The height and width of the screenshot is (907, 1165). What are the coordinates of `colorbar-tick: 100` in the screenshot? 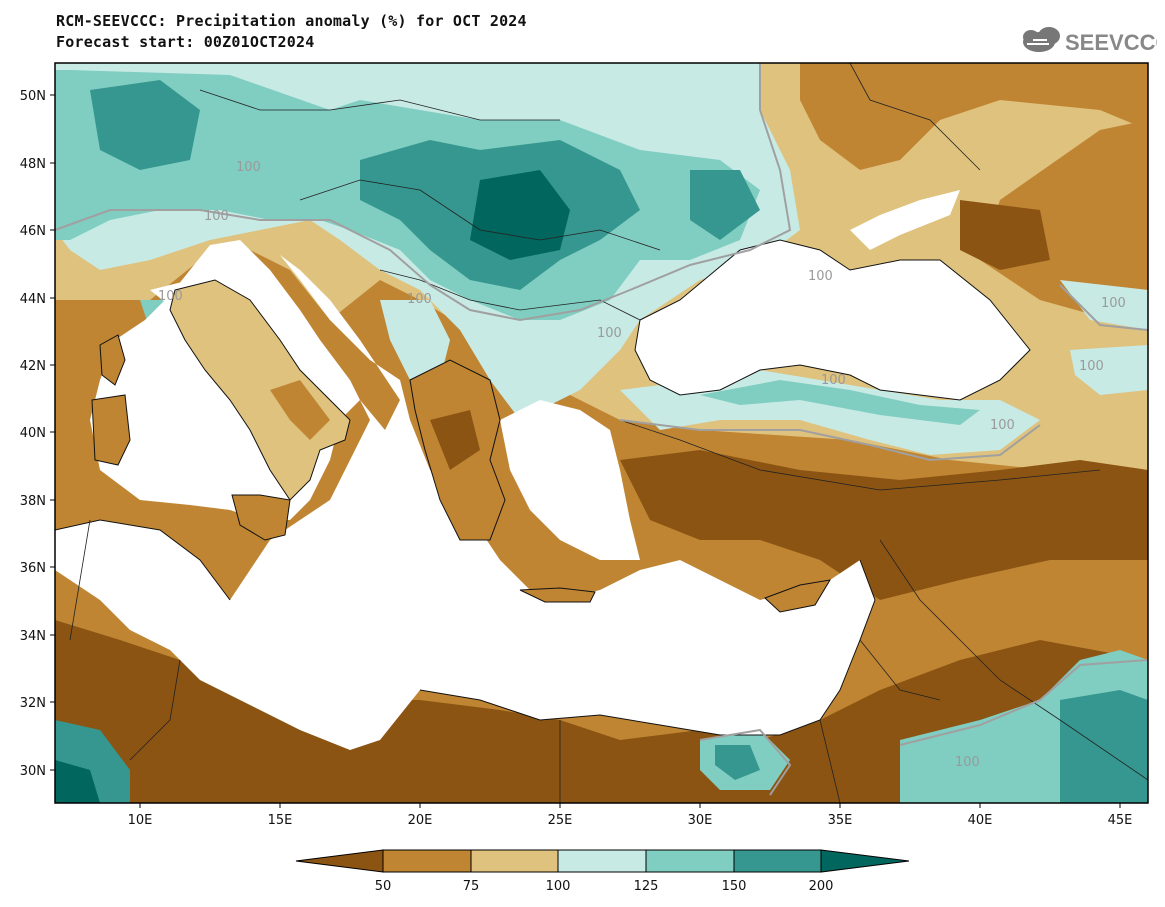 It's located at (558, 886).